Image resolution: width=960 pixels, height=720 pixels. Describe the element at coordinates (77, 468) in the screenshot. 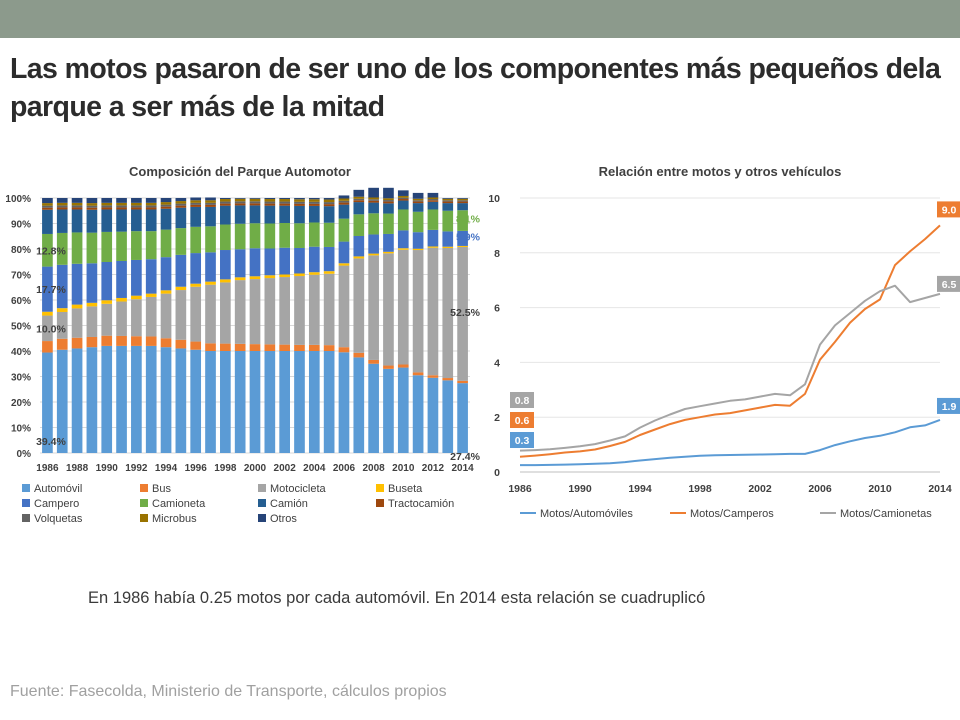

I see `x-tick-label: 1988` at that location.